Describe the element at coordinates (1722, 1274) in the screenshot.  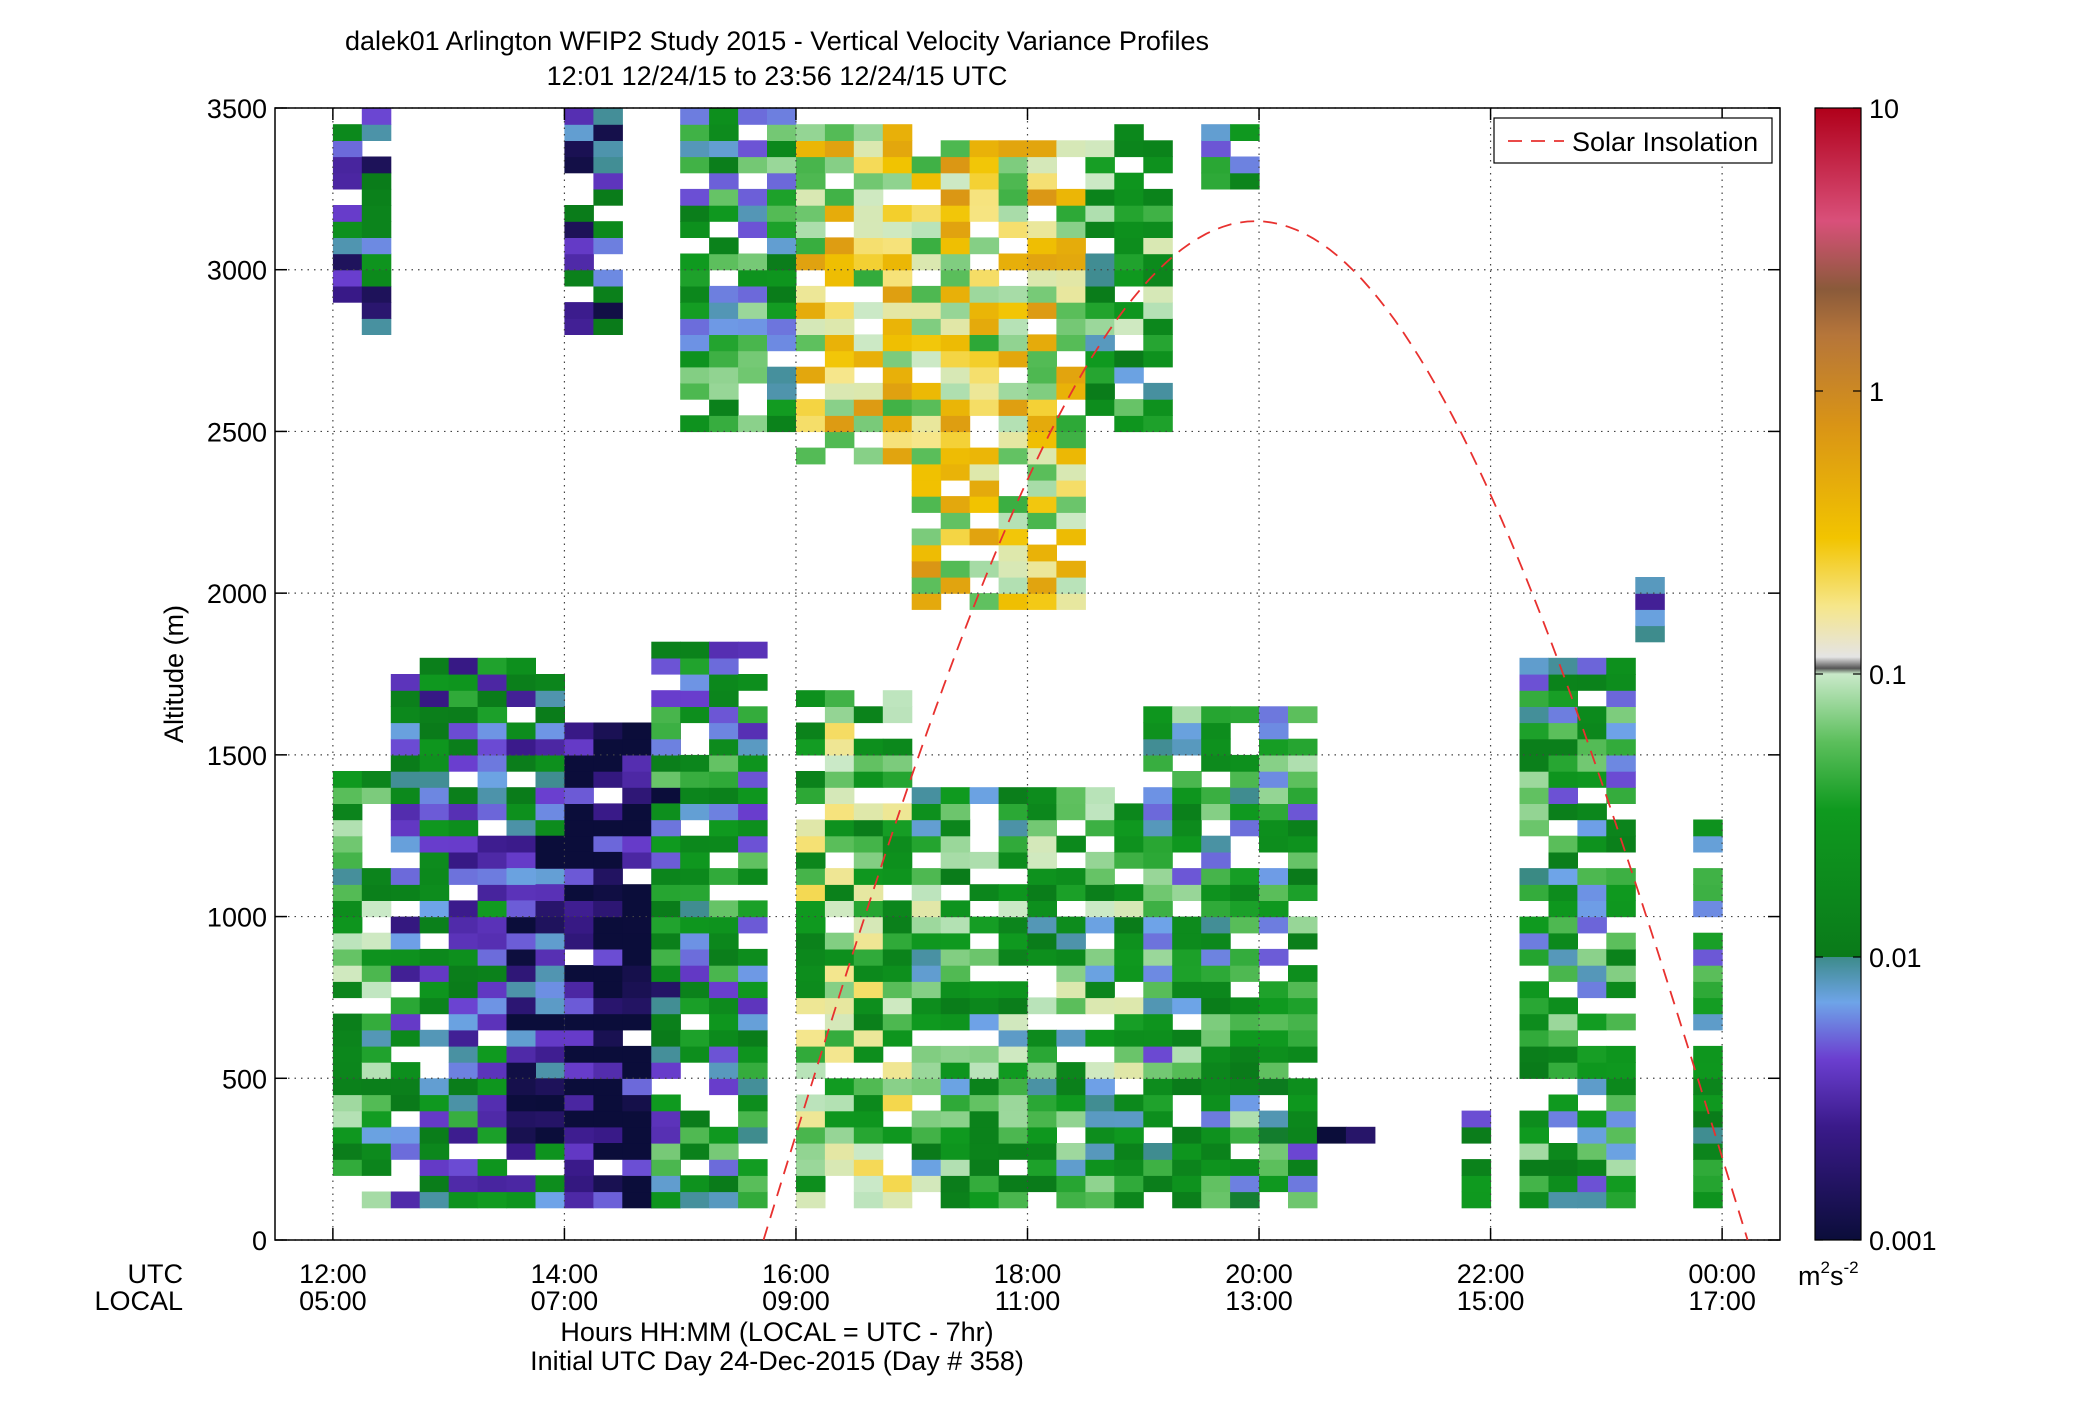
I see `x-tick-label-utc: 00:00` at that location.